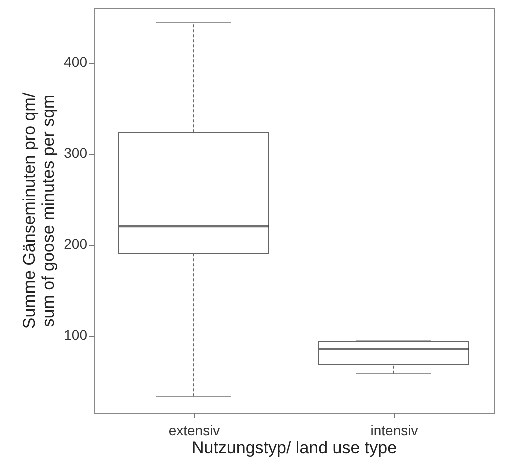  I want to click on x-tick-label: intensiv, so click(394, 430).